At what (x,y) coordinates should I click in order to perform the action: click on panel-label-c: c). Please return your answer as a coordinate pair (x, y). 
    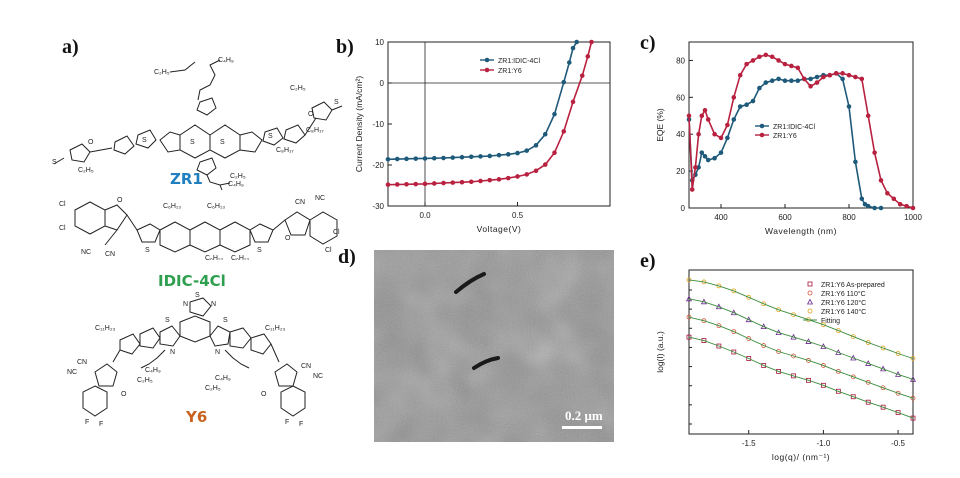
    Looking at the image, I should click on (648, 43).